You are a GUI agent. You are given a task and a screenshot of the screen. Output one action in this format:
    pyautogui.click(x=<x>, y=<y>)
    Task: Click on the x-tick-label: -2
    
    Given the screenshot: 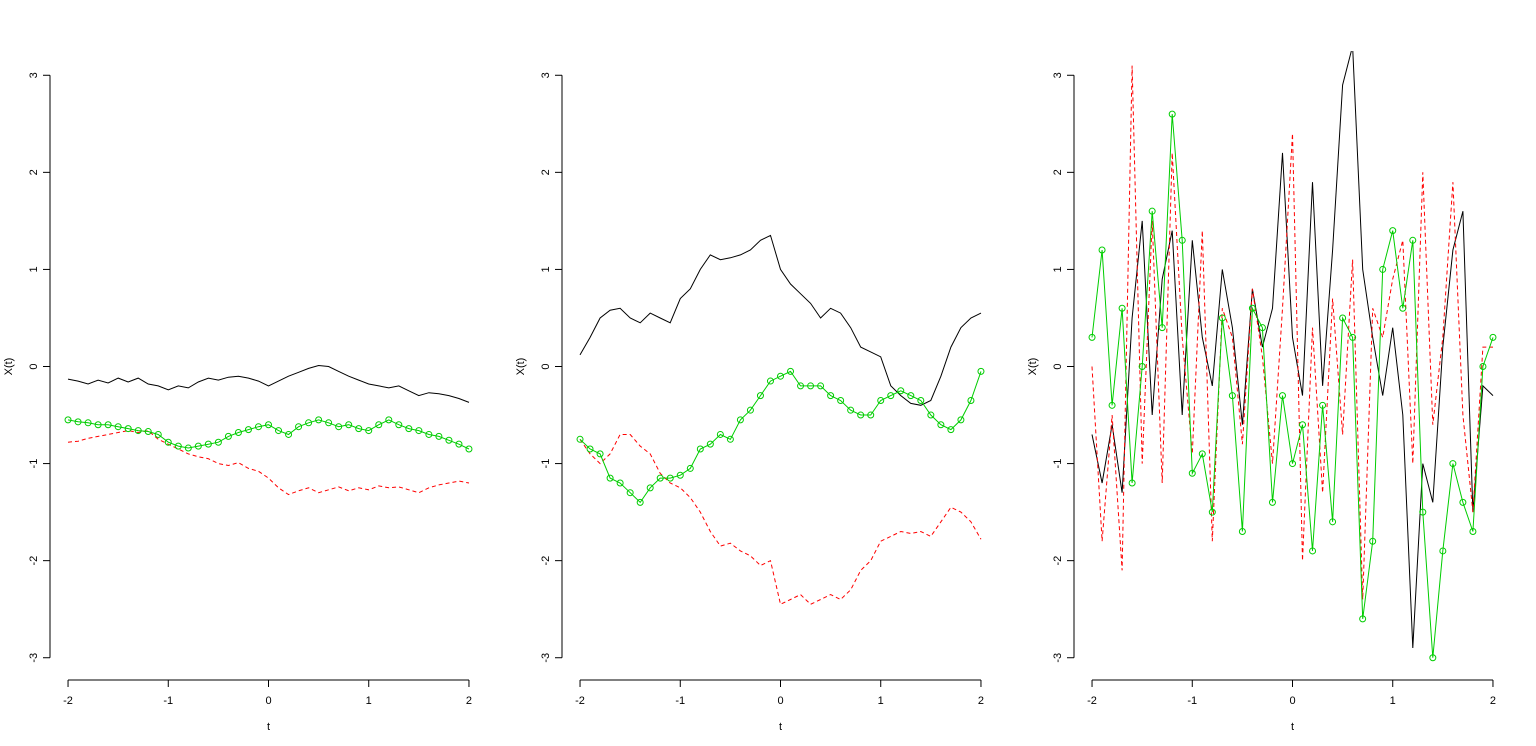 What is the action you would take?
    pyautogui.click(x=580, y=701)
    